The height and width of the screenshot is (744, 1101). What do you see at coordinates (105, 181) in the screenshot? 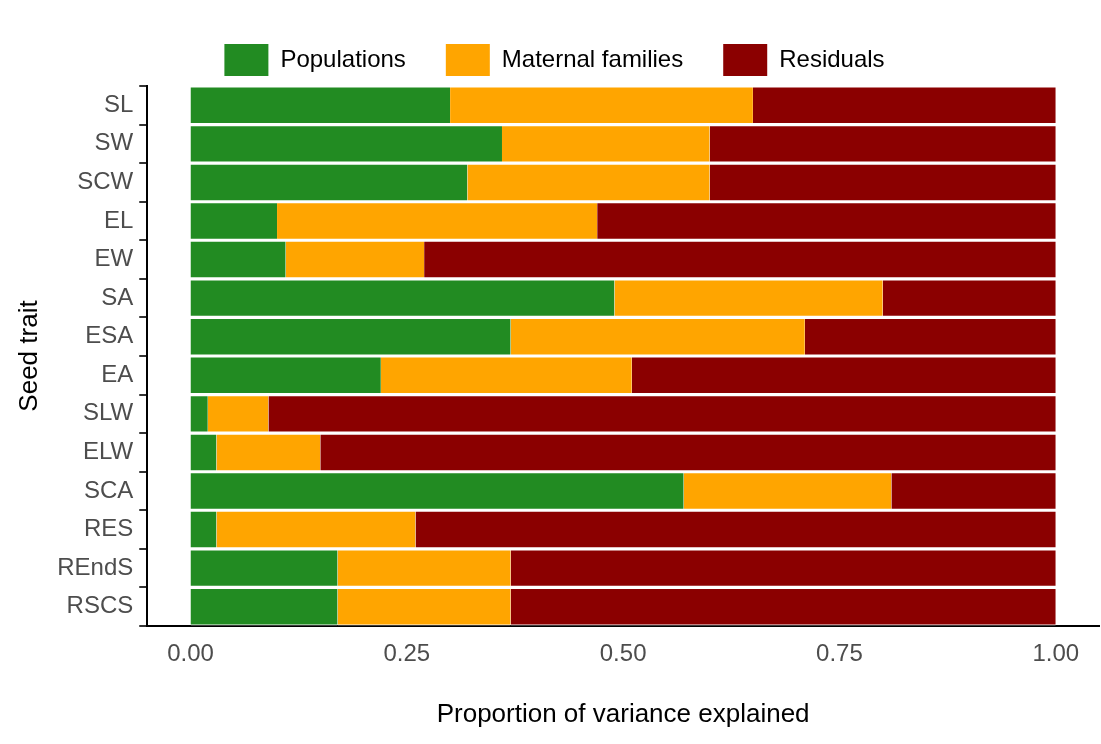
I see `y-tick-label: SCW` at bounding box center [105, 181].